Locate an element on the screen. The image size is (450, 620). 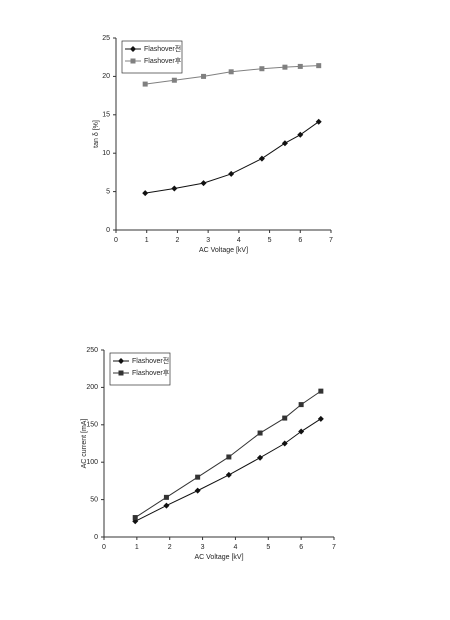
y-tick-label: 200 is located at coordinates (92, 387).